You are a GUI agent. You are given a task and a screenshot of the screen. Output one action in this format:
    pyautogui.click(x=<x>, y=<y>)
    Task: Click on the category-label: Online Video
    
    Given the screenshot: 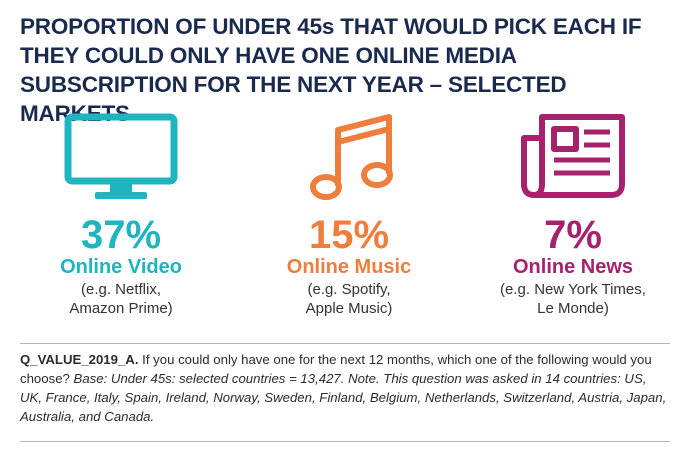 What is the action you would take?
    pyautogui.click(x=121, y=267)
    